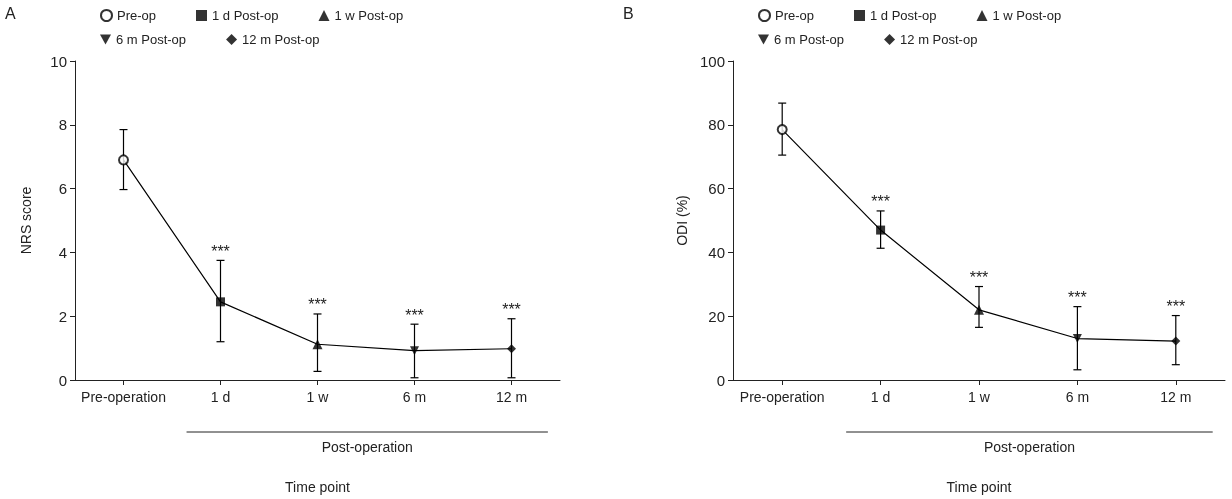 This screenshot has height=499, width=1232. Describe the element at coordinates (10, 13) in the screenshot. I see `chart-title: A` at that location.